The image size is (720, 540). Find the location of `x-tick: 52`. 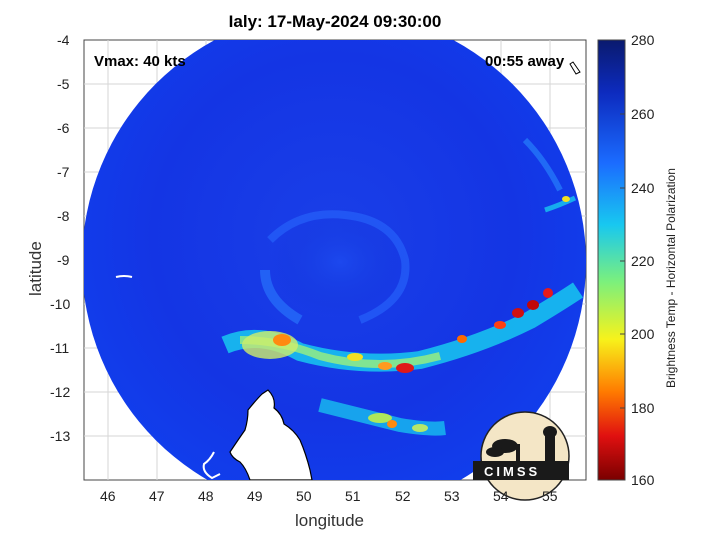

x-tick: 52 is located at coordinates (403, 496).